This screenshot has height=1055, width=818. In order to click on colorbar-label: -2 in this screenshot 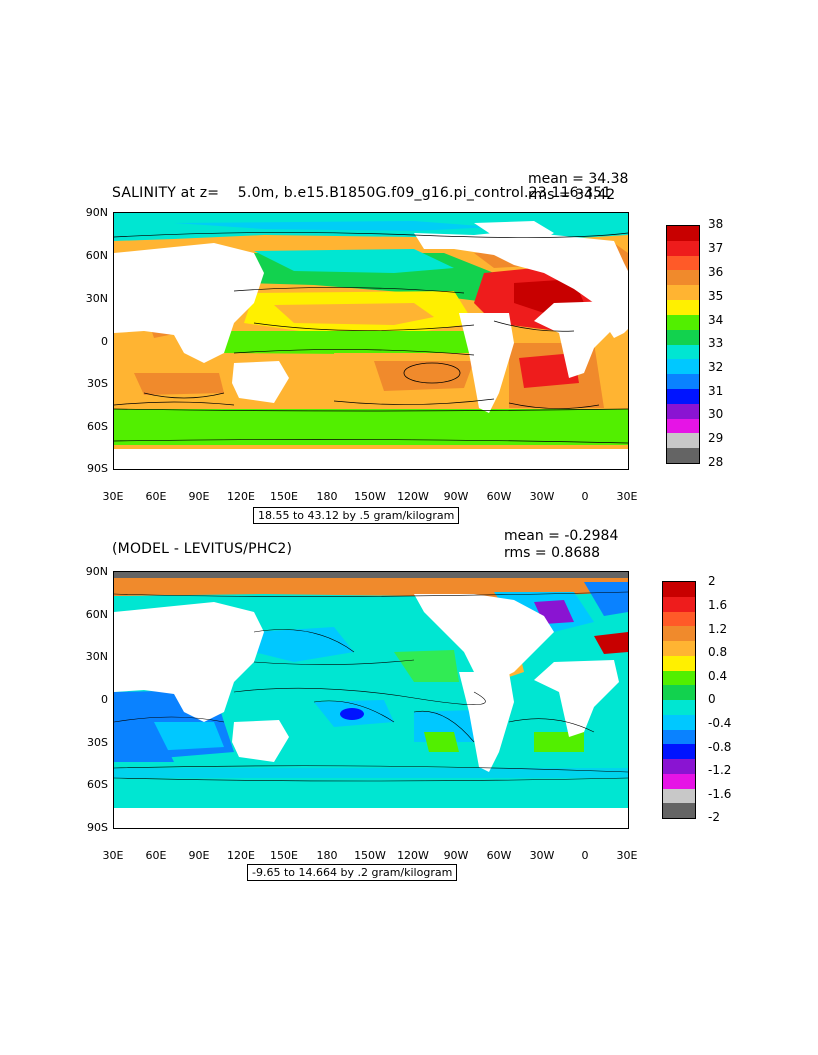, I will do `click(714, 817)`.